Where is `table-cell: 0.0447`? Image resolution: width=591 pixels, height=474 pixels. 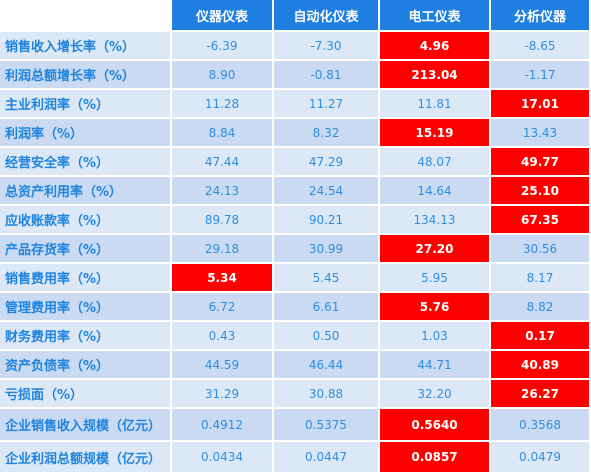 table-cell: 0.0447 is located at coordinates (327, 458).